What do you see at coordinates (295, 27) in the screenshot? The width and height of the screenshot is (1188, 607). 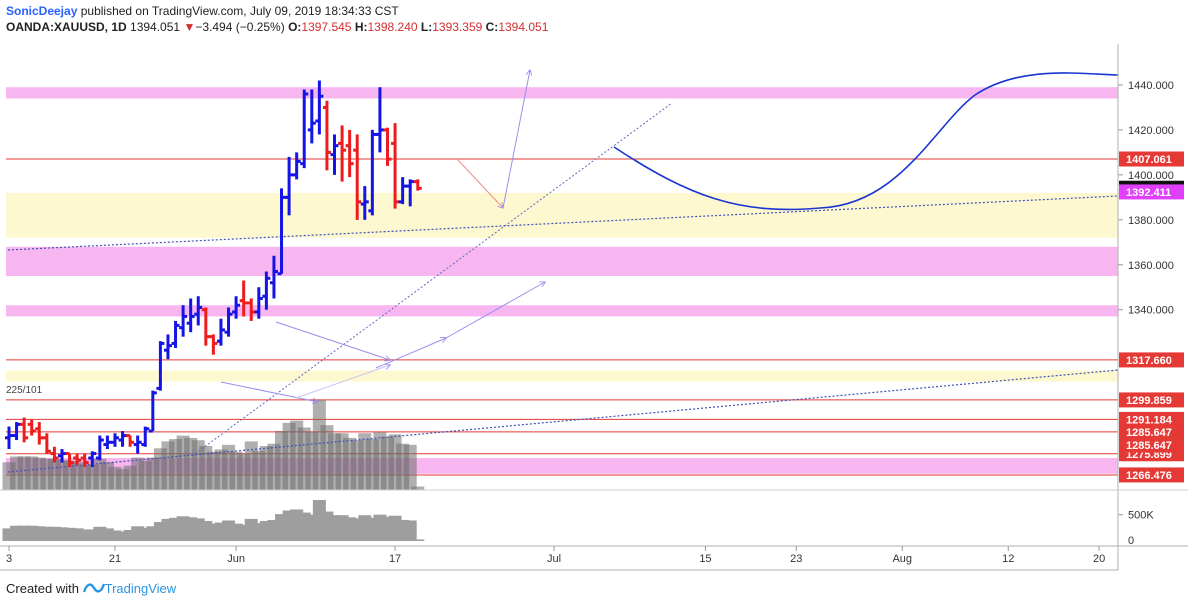 I see `open-label: O:` at bounding box center [295, 27].